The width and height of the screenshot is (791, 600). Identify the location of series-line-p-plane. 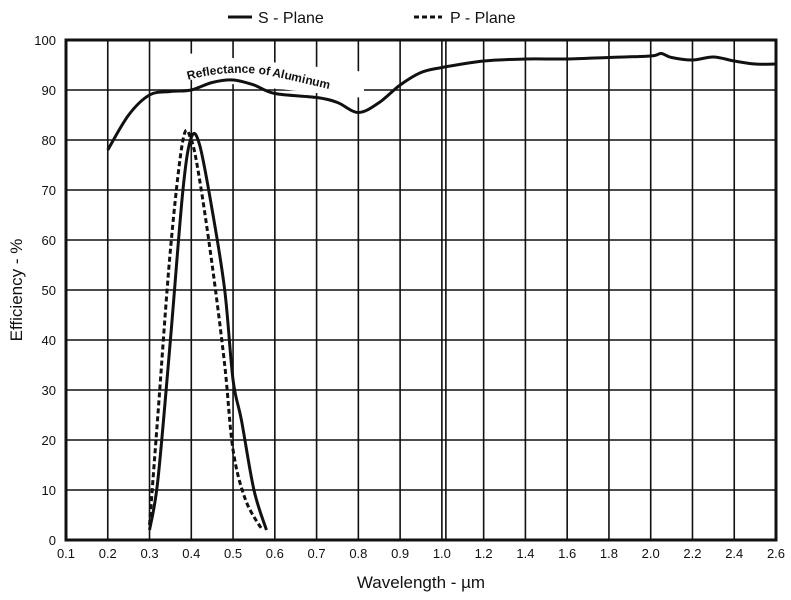
(206, 329).